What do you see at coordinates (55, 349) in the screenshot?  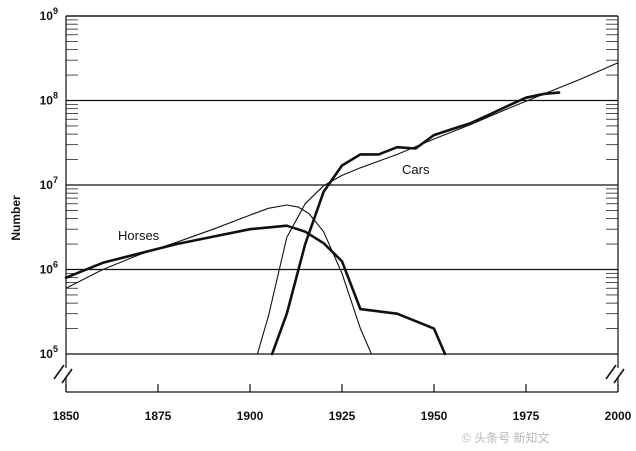 I see `y-tick-label-exponent: 5` at bounding box center [55, 349].